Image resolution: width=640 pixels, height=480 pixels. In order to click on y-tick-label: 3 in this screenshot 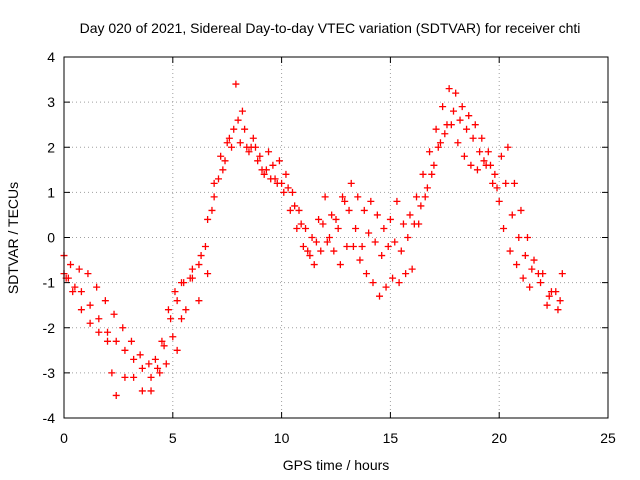, I will do `click(51, 102)`.